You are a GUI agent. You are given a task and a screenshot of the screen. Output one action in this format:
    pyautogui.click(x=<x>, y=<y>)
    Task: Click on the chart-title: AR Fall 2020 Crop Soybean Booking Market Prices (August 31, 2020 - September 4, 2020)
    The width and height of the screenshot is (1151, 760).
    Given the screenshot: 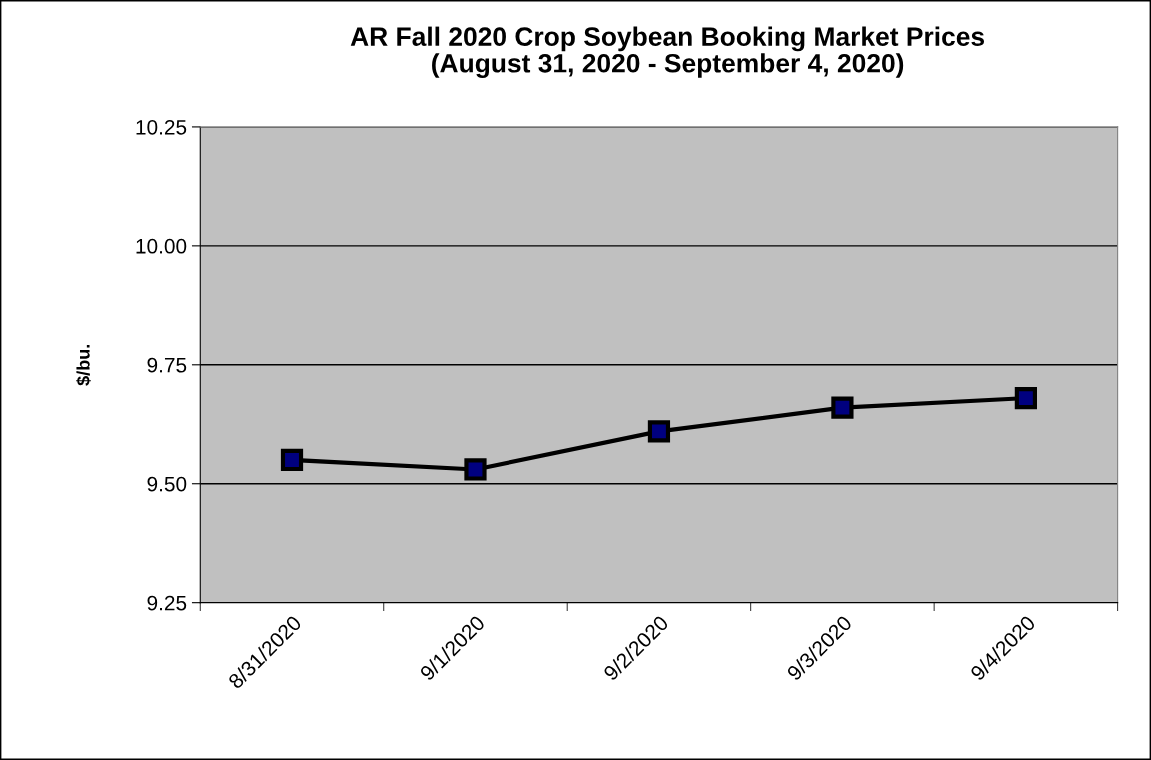 What is the action you would take?
    pyautogui.click(x=667, y=52)
    